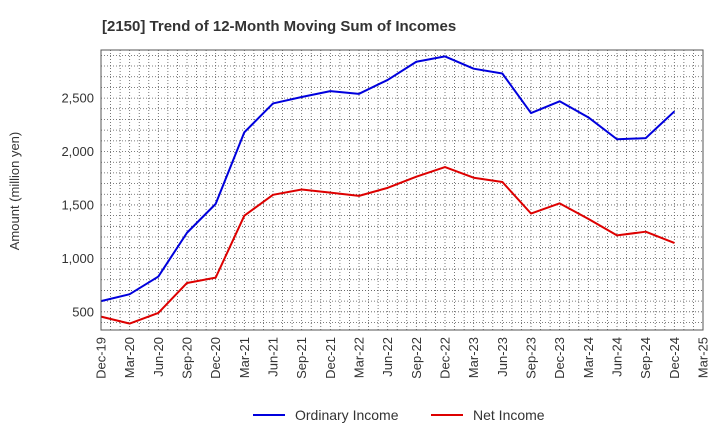 This screenshot has height=440, width=720. I want to click on legend: Ordinary Income Net Income, so click(399, 415).